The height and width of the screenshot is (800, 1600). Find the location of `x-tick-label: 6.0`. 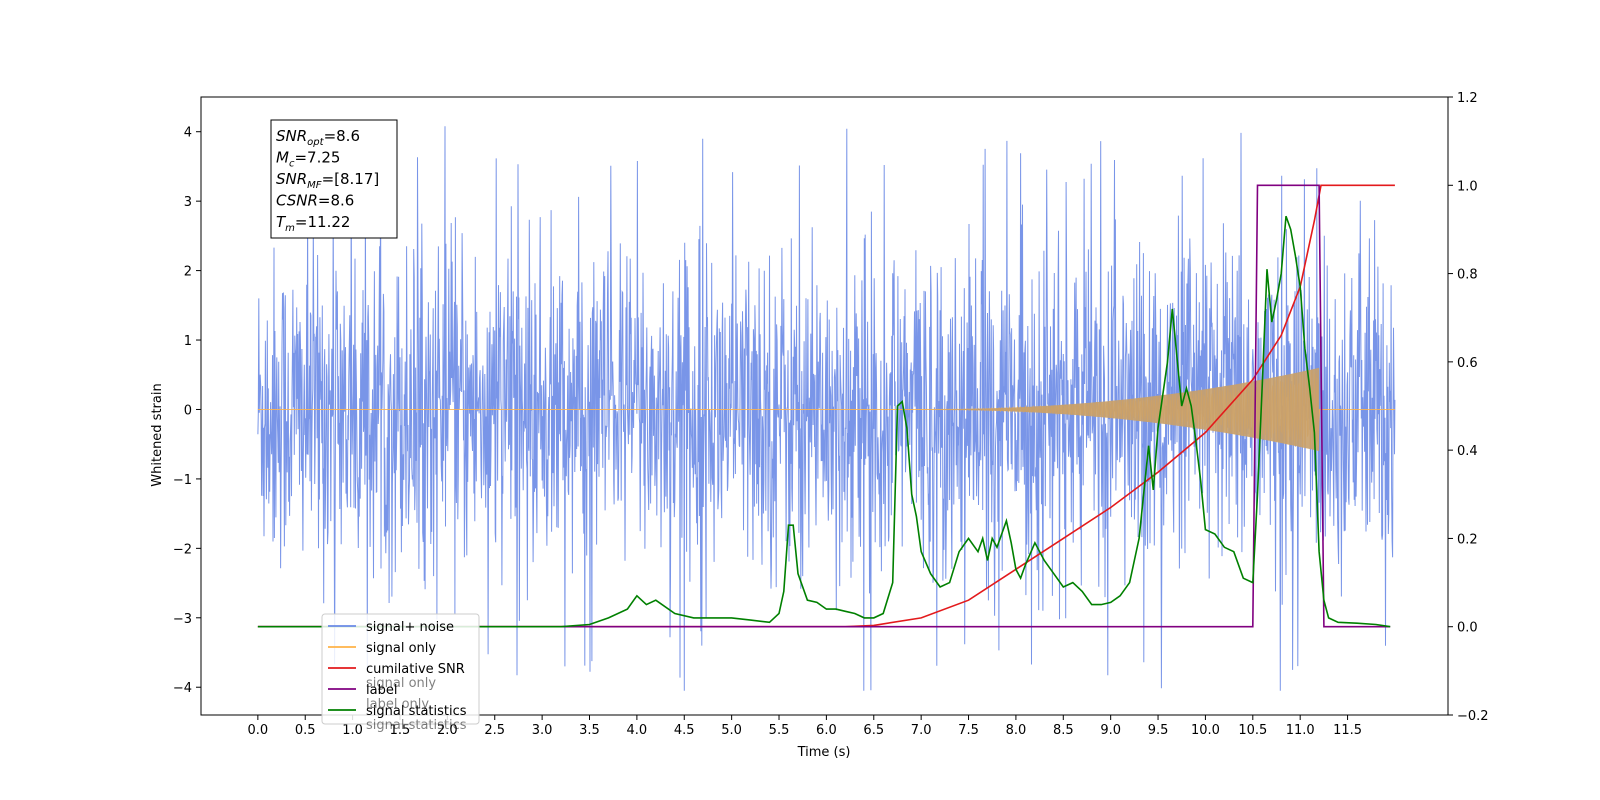

x-tick-label: 6.0 is located at coordinates (826, 730).